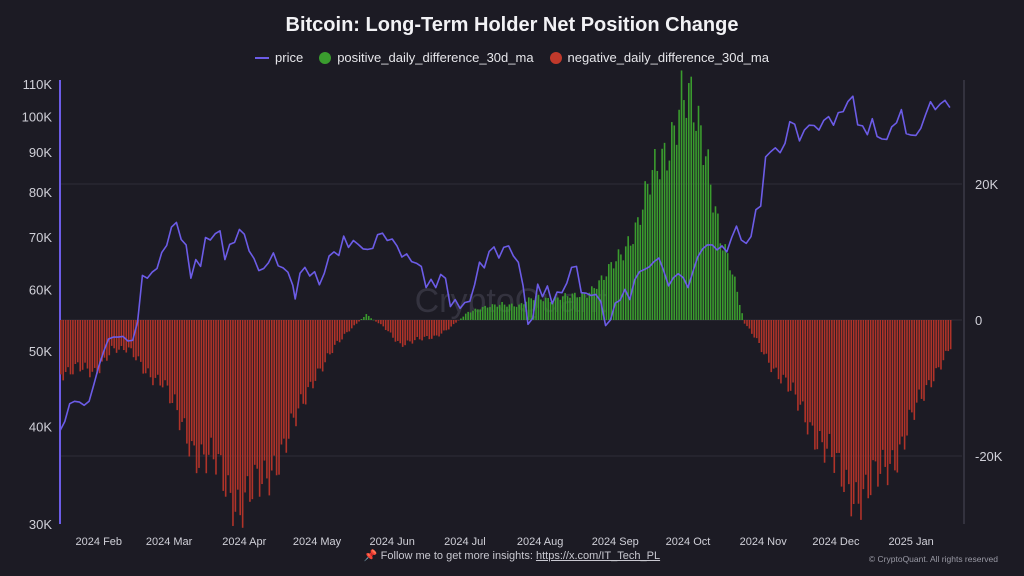 The height and width of the screenshot is (576, 1024). Describe the element at coordinates (317, 542) in the screenshot. I see `x-tick-label: 2024 May` at that location.